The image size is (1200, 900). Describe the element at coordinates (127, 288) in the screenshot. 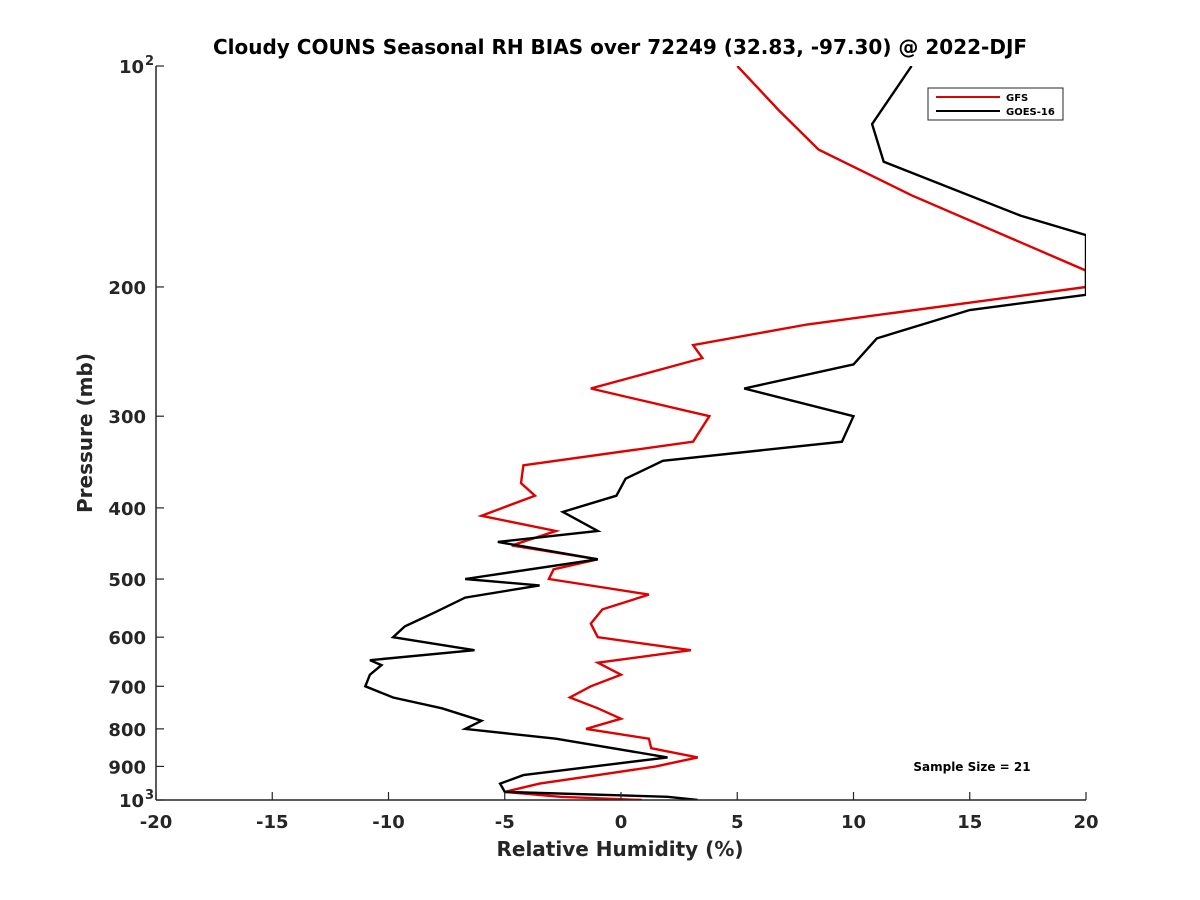

I see `y-tick-label: 200` at that location.